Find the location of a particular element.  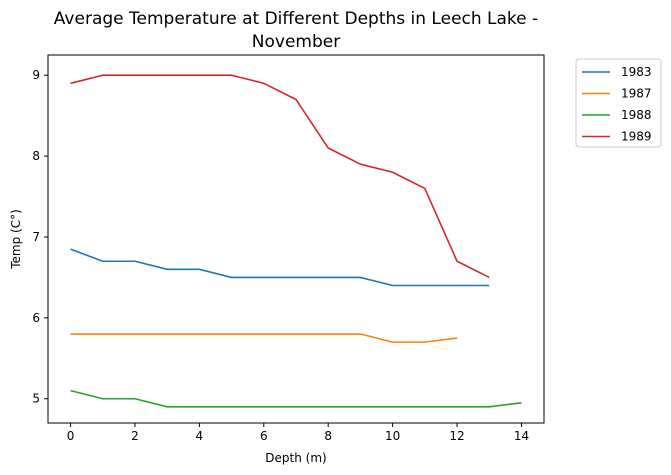

x-axis-label: Depth (m) is located at coordinates (295, 458).